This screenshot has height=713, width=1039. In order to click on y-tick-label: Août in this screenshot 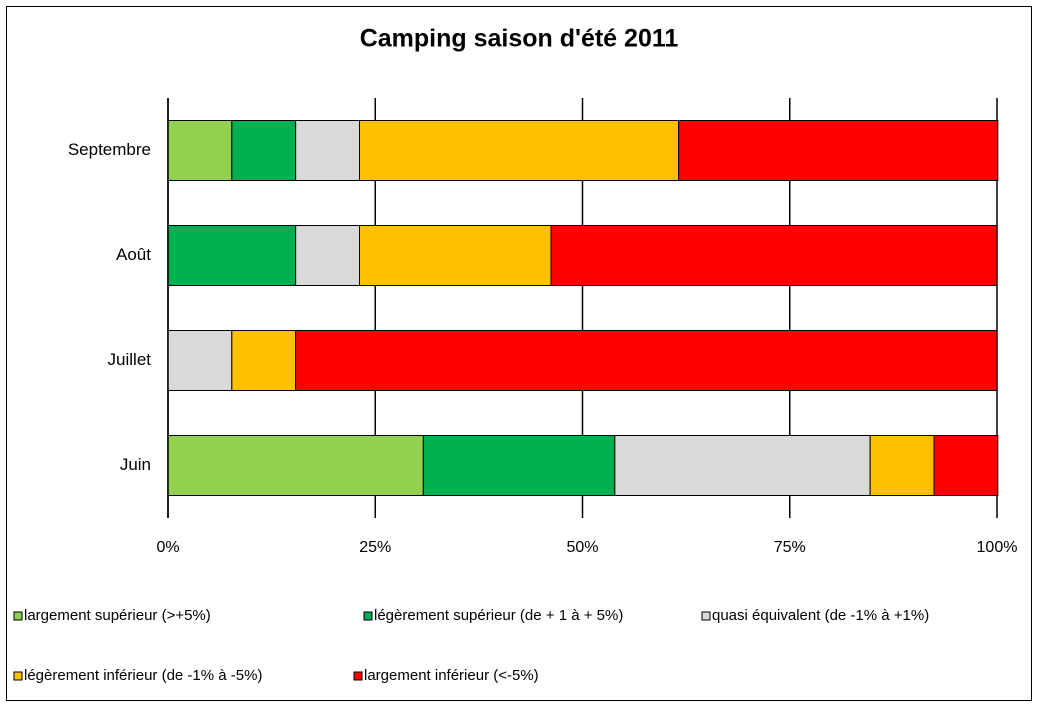, I will do `click(133, 254)`.